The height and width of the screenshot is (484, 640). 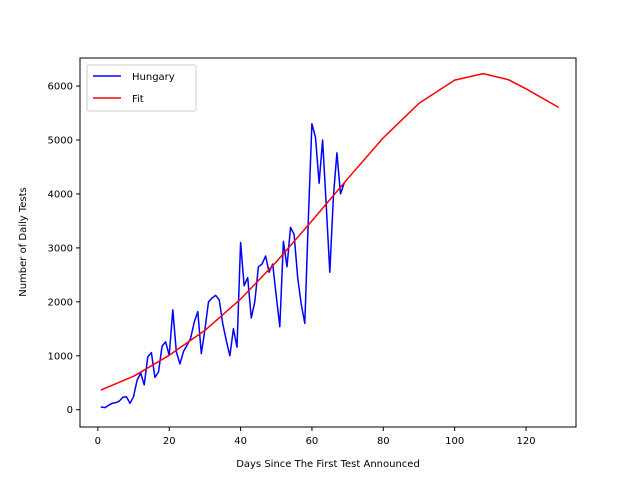 What do you see at coordinates (60, 356) in the screenshot?
I see `y-tick-label: 1000` at bounding box center [60, 356].